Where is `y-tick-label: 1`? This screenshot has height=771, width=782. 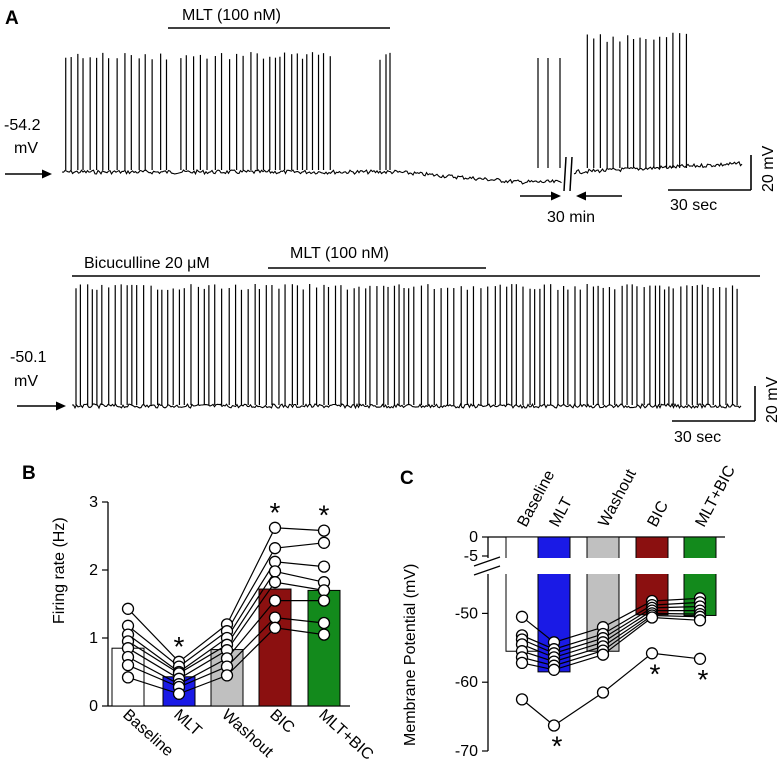
y-tick-label: 1 is located at coordinates (93, 638).